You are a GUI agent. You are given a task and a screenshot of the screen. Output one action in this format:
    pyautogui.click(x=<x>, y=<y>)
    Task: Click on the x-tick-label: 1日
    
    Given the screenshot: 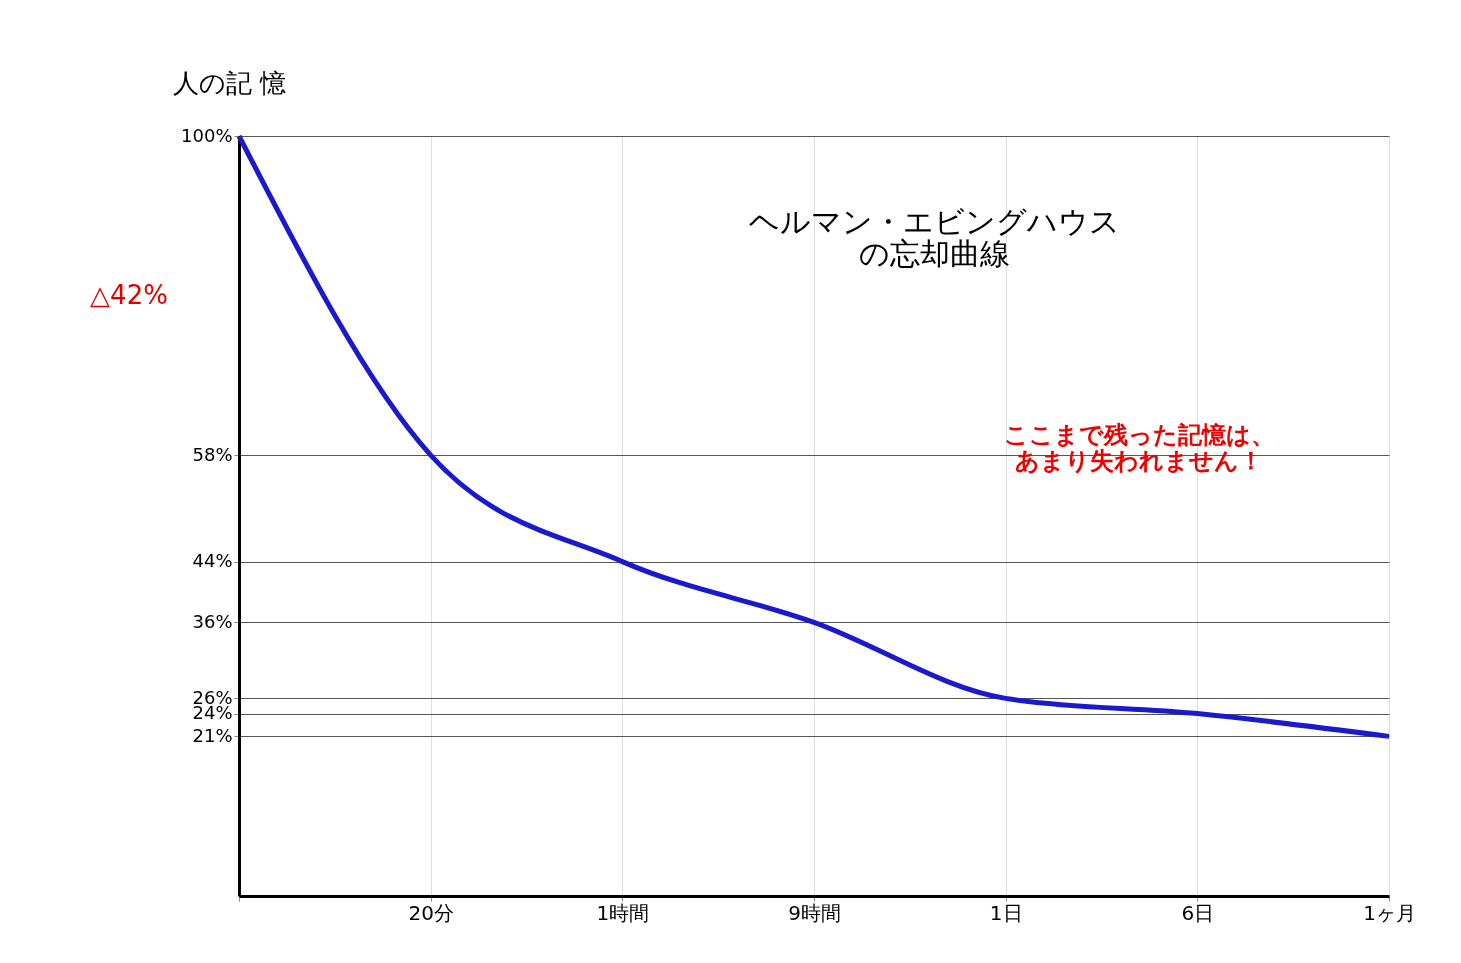 What is the action you would take?
    pyautogui.click(x=1006, y=912)
    